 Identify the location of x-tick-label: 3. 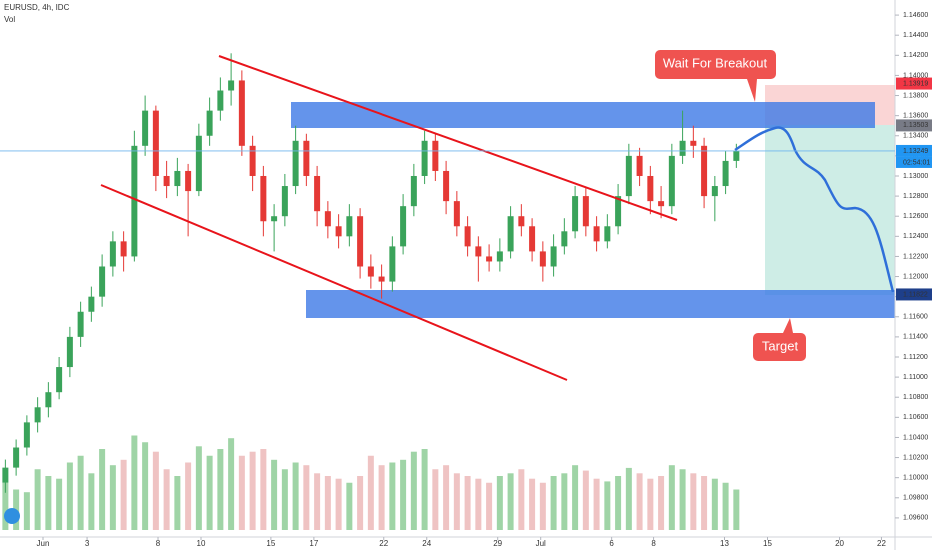
(87, 543).